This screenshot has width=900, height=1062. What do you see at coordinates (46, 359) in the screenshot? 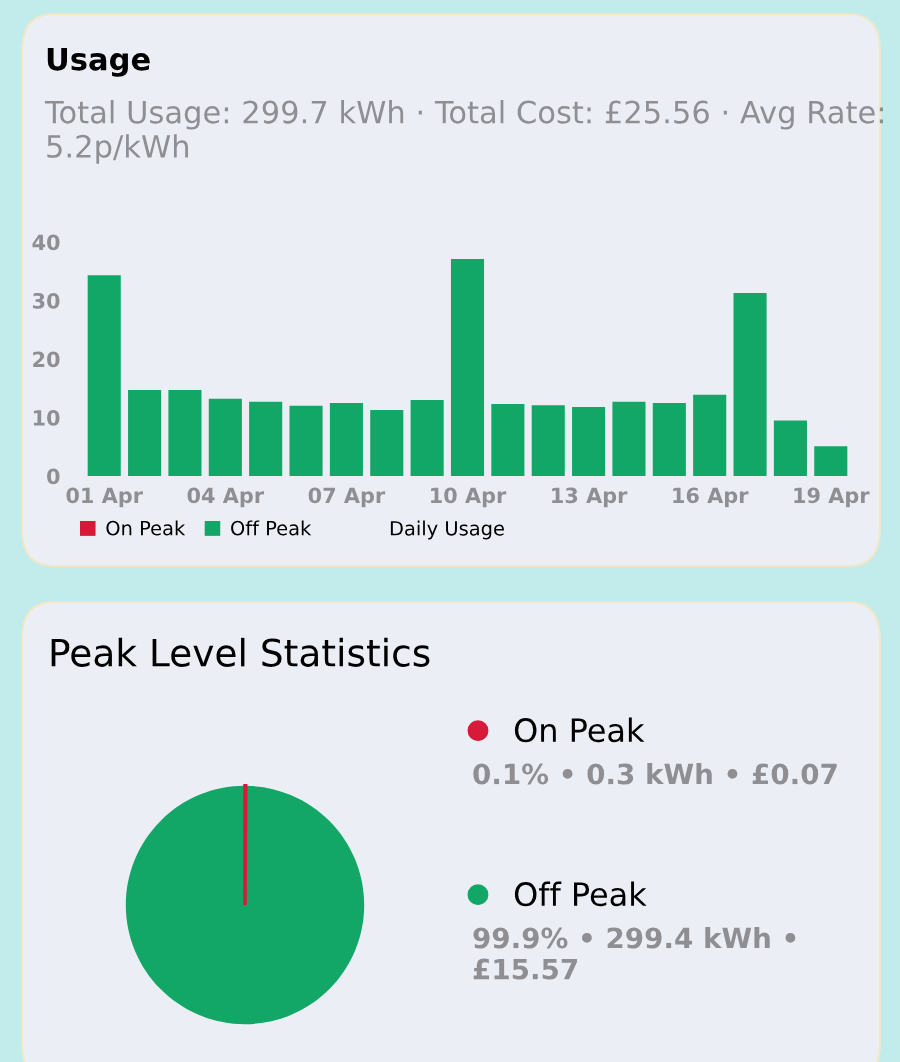
I see `y-tick-label: 20` at bounding box center [46, 359].